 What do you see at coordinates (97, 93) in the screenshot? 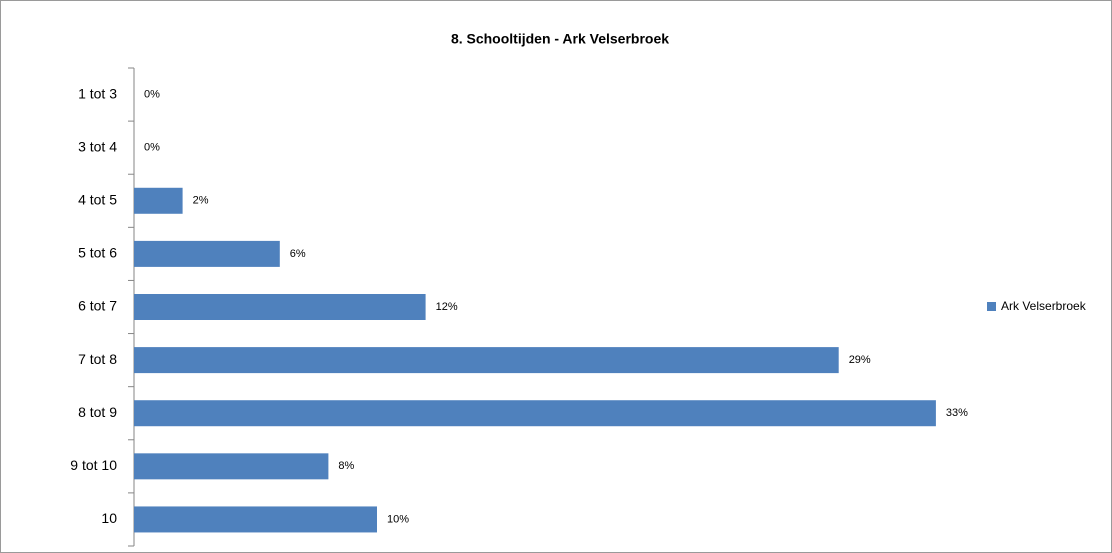
I see `y-tick-label: 1 tot 3` at bounding box center [97, 93].